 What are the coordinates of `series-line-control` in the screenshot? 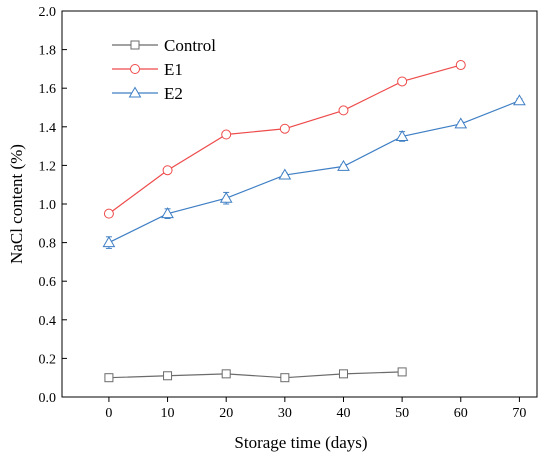 It's located at (255, 375).